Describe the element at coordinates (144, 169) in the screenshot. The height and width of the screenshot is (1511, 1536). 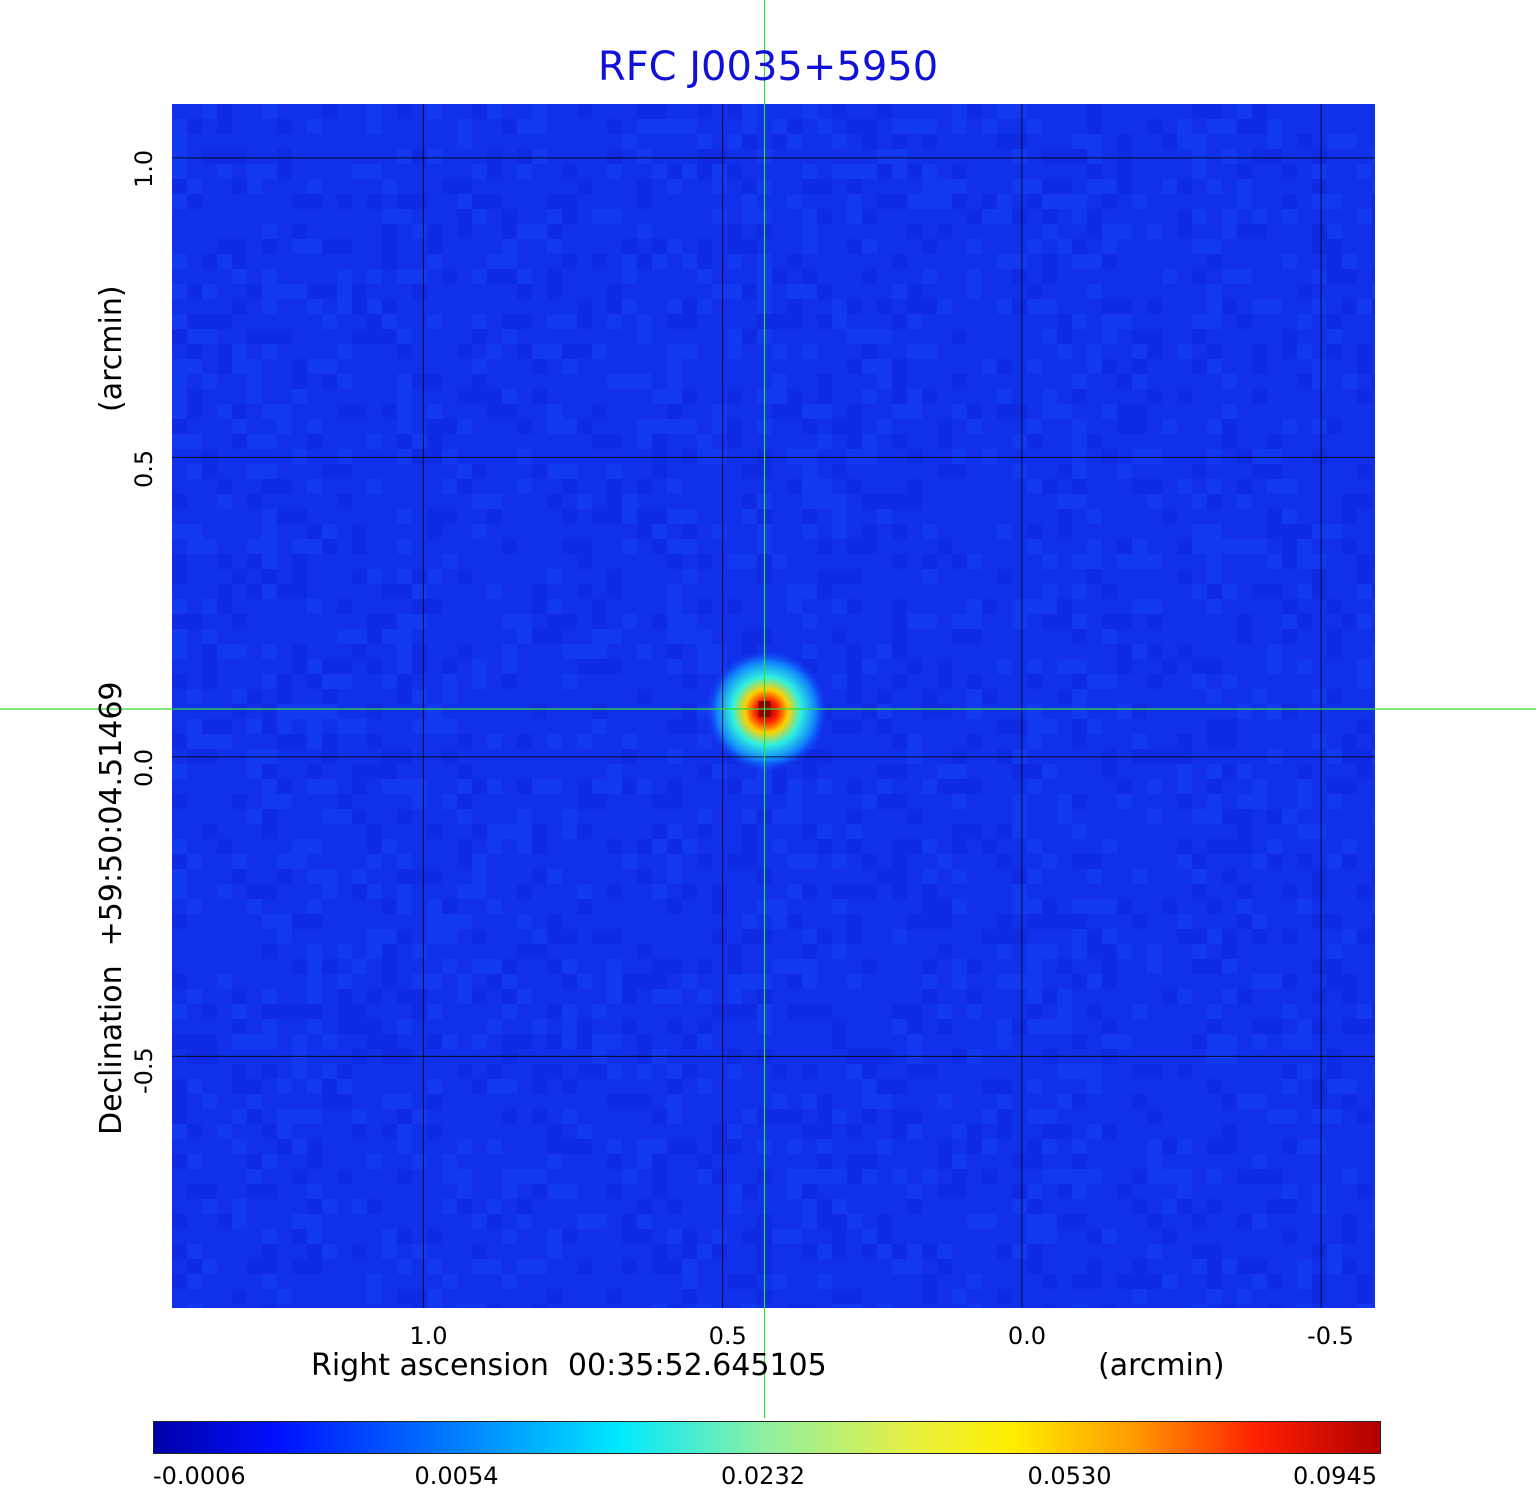
I see `y-tick-label: 1.0` at that location.